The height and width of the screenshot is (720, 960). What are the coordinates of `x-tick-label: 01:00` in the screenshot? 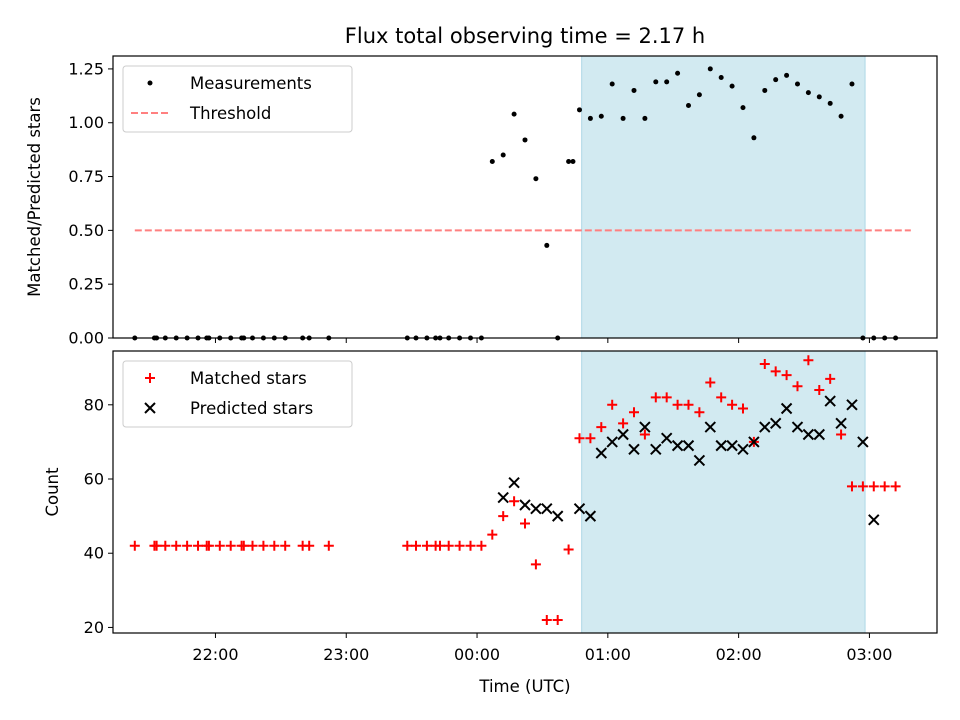 It's located at (608, 654).